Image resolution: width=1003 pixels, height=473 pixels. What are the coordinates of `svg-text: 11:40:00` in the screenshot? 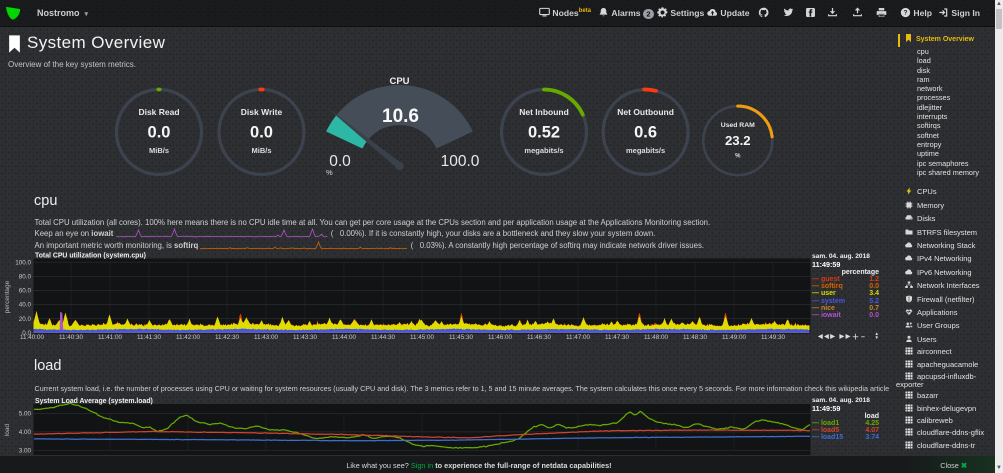 It's located at (32, 337).